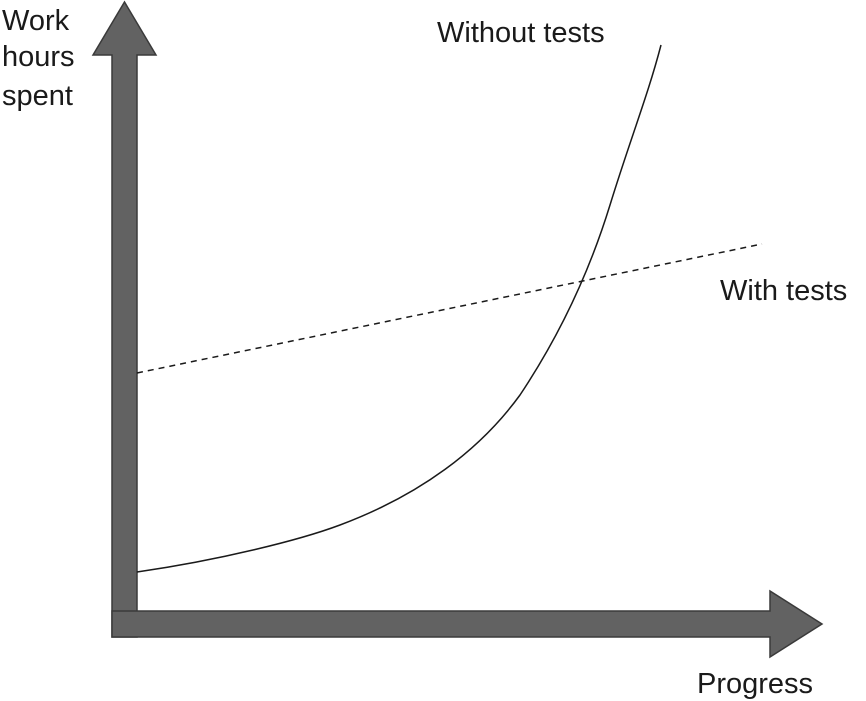 This screenshot has width=866, height=701. Describe the element at coordinates (467, 624) in the screenshot. I see `x-axis-arrow` at that location.